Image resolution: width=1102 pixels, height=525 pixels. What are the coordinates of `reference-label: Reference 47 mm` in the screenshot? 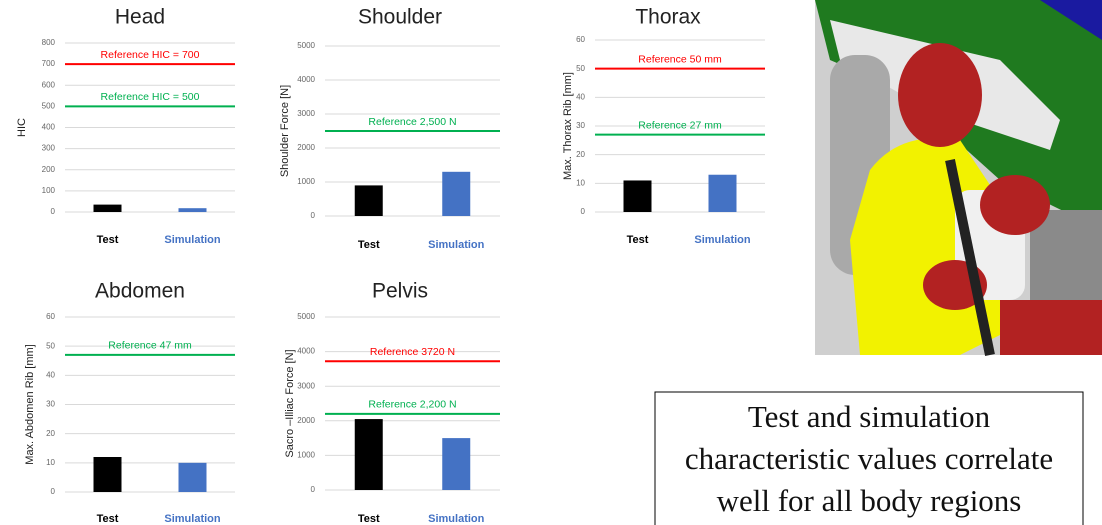 It's located at (150, 346).